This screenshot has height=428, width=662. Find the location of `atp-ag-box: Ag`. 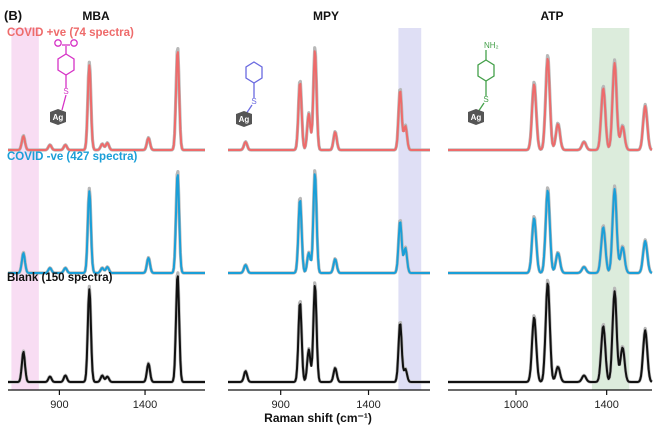

atp-ag-box: Ag is located at coordinates (476, 117).